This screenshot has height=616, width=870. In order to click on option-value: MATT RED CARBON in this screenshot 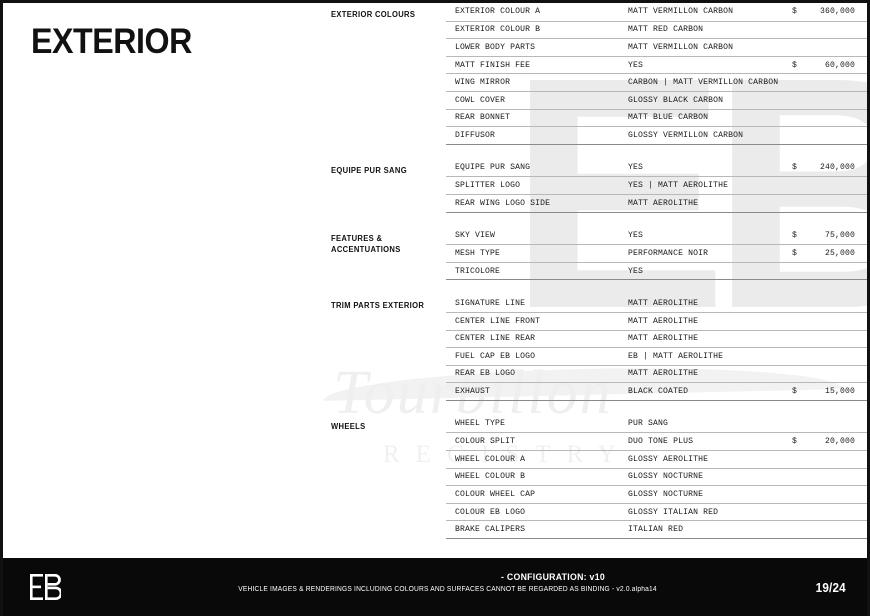, I will do `click(666, 30)`.